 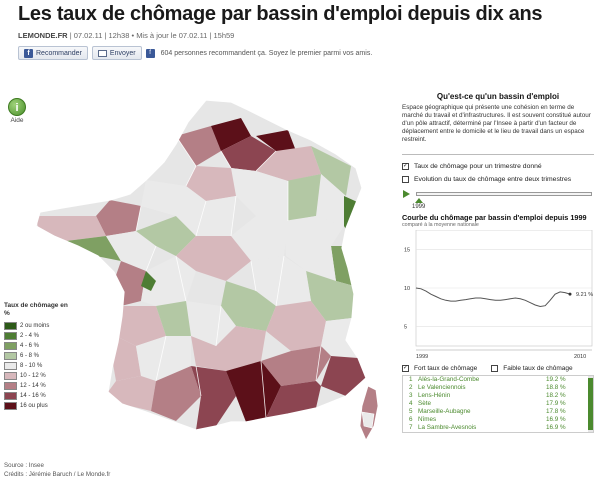 I want to click on series-end-dot, so click(x=570, y=294).